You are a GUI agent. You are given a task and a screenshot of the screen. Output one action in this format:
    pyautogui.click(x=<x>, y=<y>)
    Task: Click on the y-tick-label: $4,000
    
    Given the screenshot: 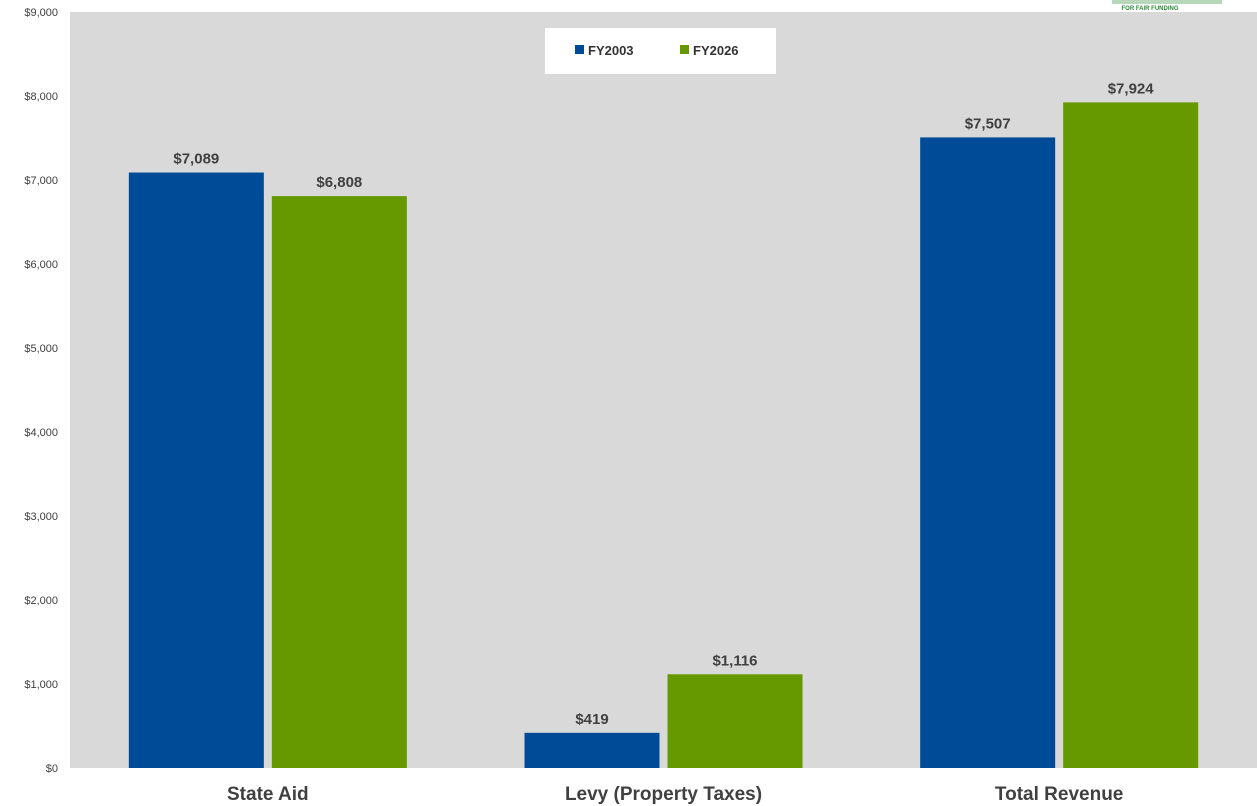 What is the action you would take?
    pyautogui.click(x=41, y=433)
    